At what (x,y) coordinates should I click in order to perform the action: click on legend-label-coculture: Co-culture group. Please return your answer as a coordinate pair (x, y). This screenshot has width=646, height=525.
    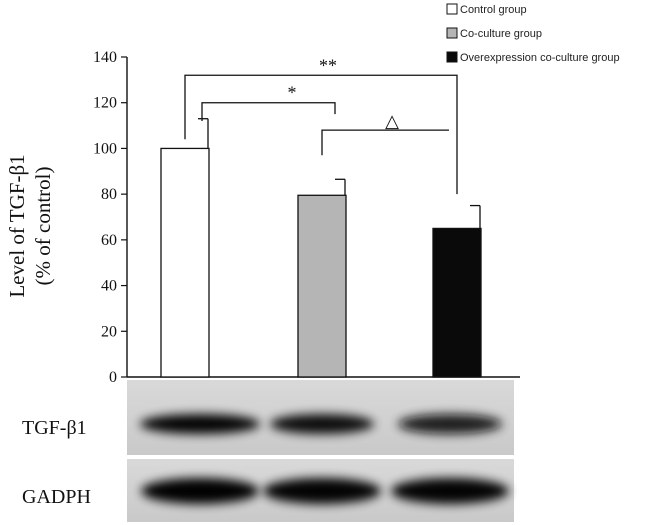
    Looking at the image, I should click on (501, 34).